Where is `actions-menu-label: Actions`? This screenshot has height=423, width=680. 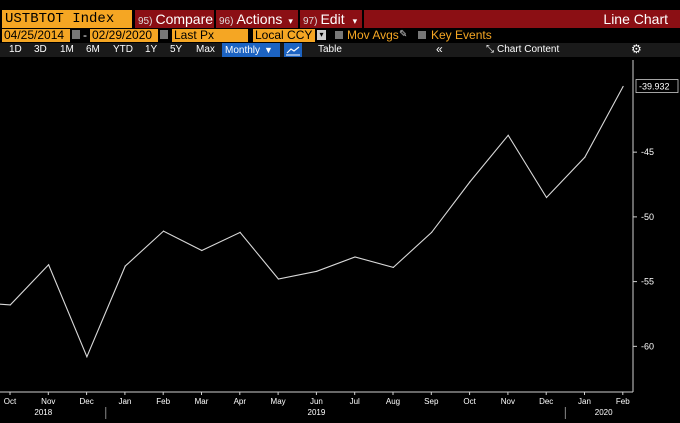 actions-menu-label: Actions is located at coordinates (259, 19).